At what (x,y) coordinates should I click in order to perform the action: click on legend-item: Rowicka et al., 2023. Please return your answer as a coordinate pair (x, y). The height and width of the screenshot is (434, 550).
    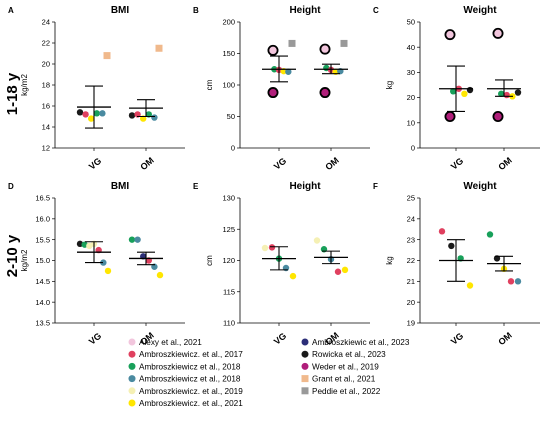
    Looking at the image, I should click on (343, 354).